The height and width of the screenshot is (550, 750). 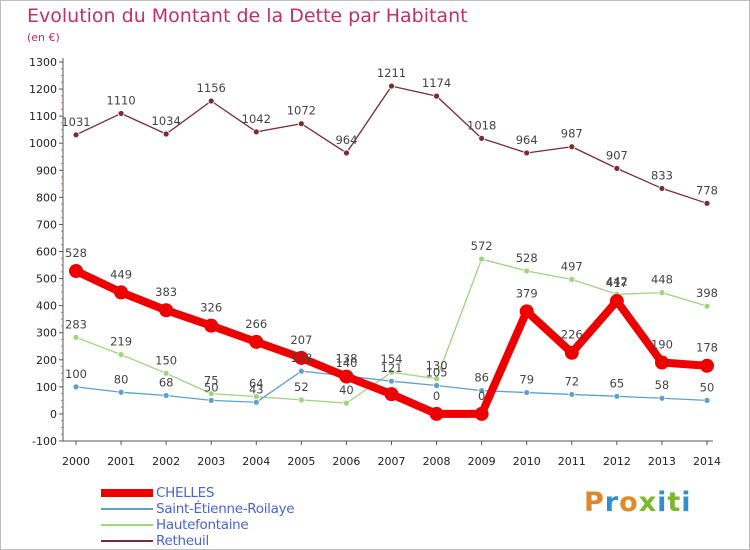 What do you see at coordinates (662, 385) in the screenshot?
I see `data-label-saint-etienne-roilaye: 58` at bounding box center [662, 385].